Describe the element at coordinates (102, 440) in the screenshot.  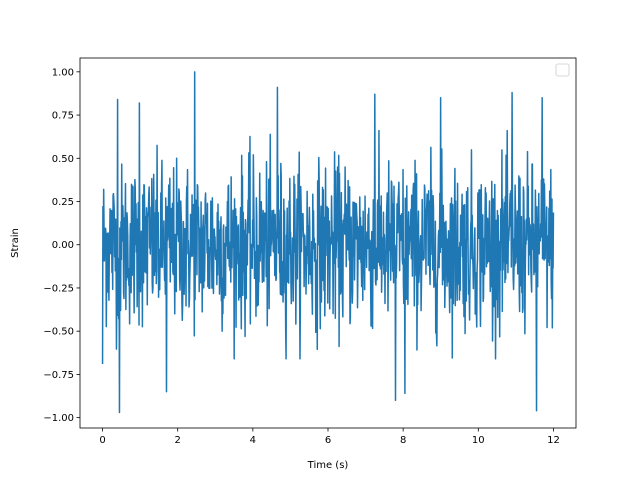
I see `x-tick-label: 0` at that location.